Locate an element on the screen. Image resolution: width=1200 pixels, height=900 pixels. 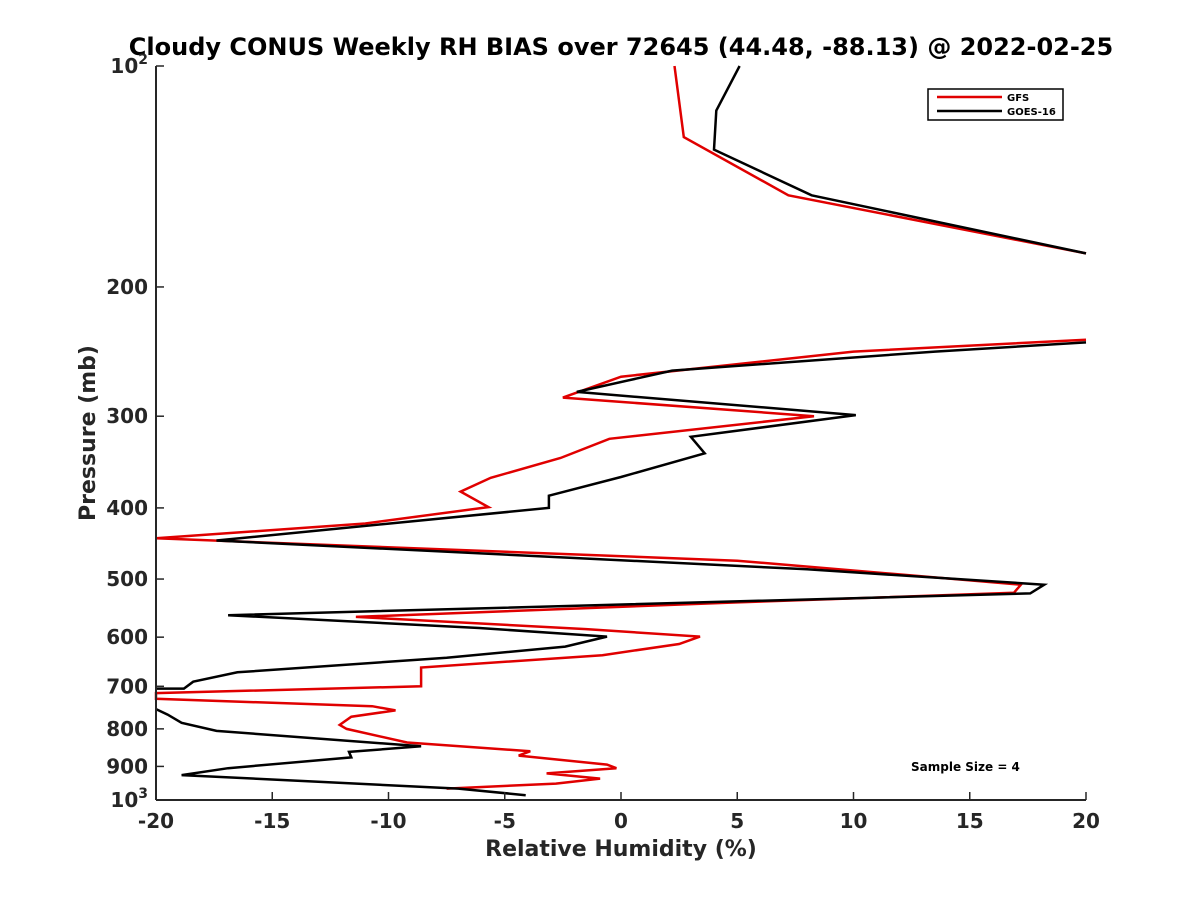
y-tick-label: 500 is located at coordinates (127, 579).